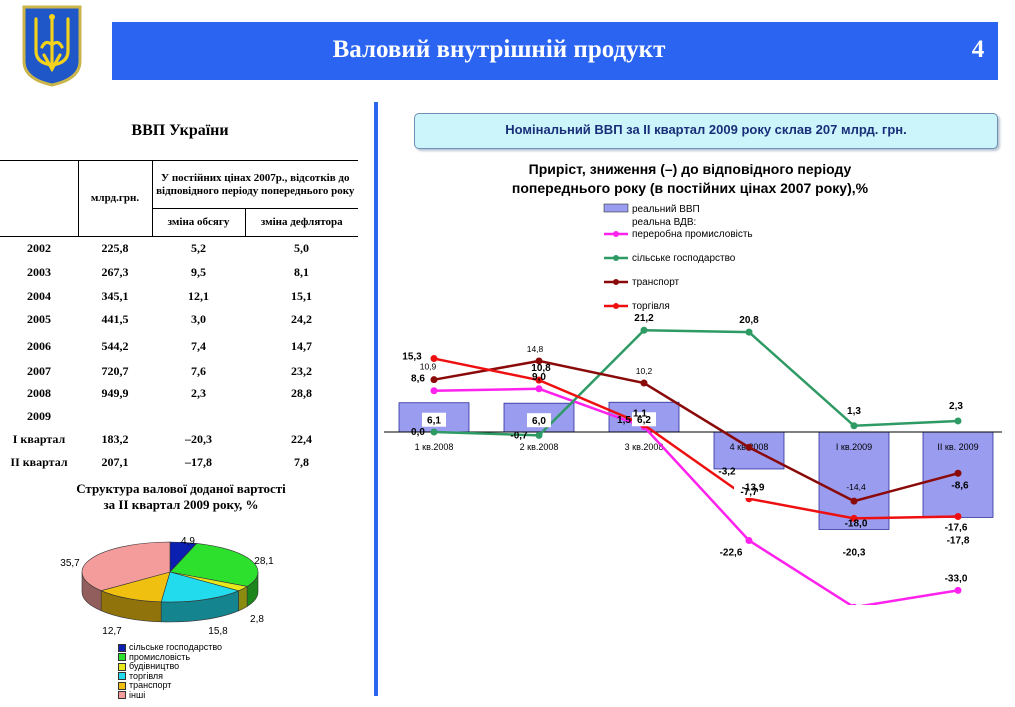 The height and width of the screenshot is (707, 1015). I want to click on value-bn: 345,1, so click(115, 295).